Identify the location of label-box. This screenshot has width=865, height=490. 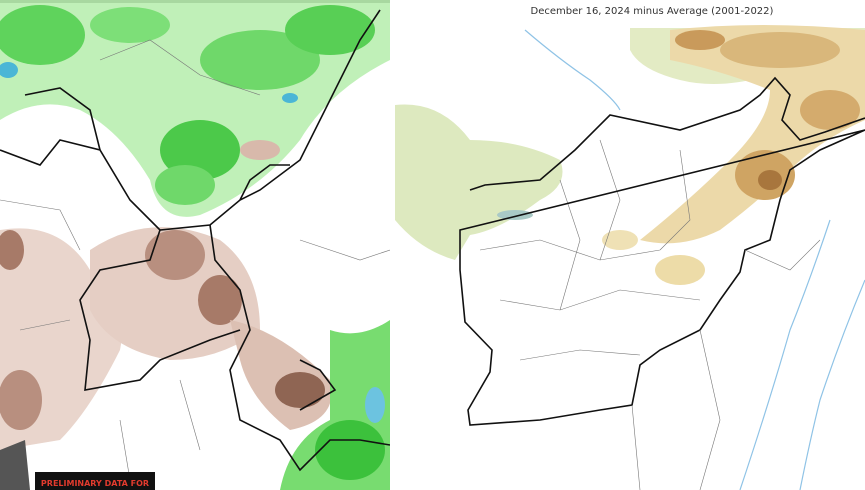
(95, 481).